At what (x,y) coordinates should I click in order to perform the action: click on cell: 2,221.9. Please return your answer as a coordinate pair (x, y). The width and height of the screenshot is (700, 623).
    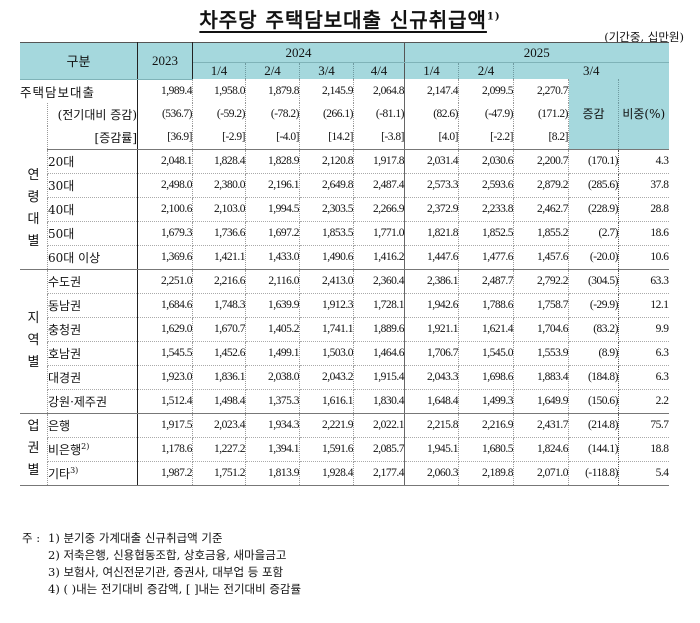
    Looking at the image, I should click on (326, 425).